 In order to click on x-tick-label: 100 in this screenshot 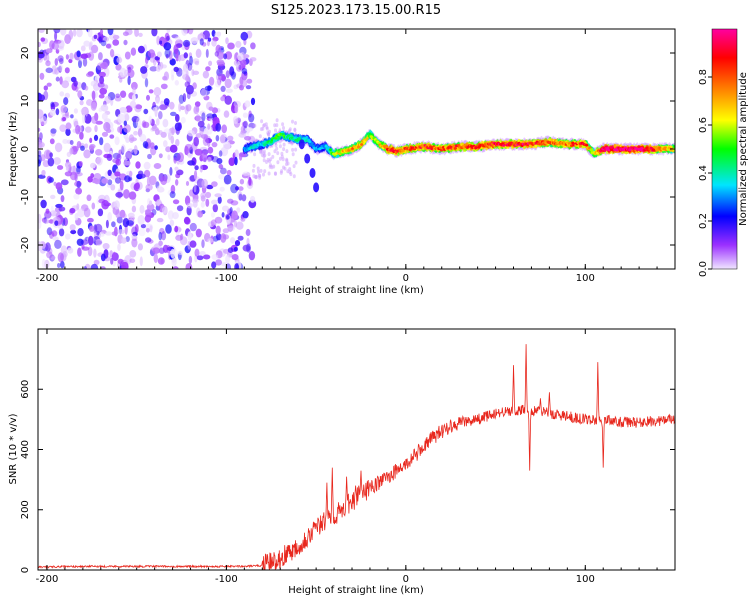, I will do `click(585, 579)`.